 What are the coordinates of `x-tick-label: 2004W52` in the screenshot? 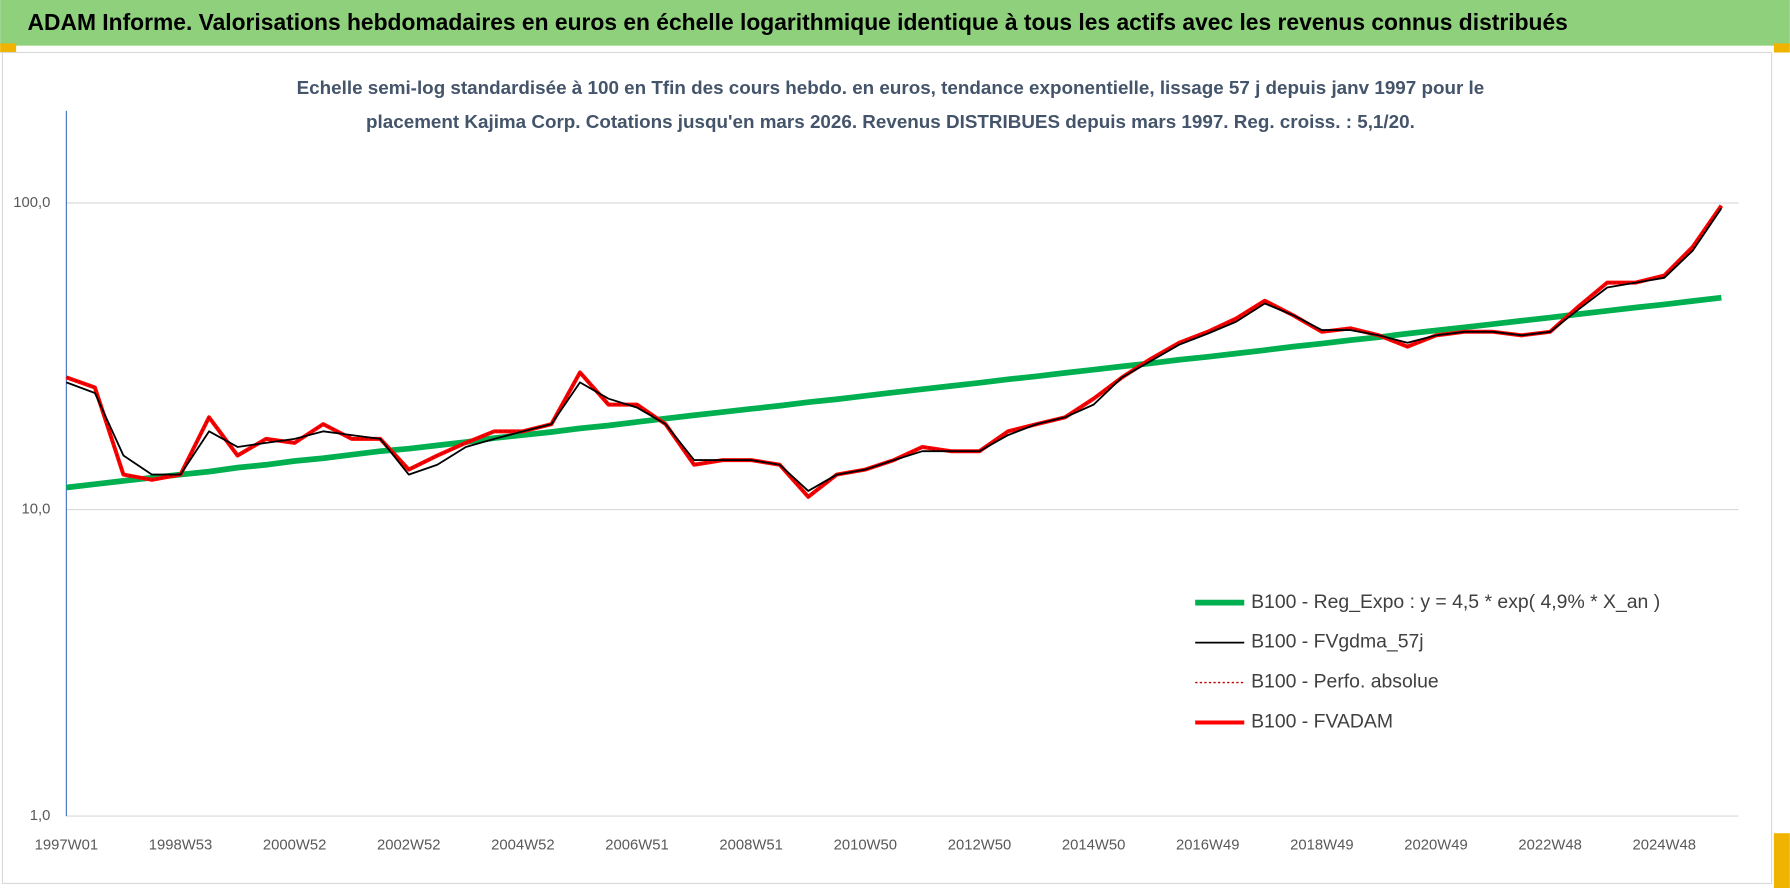 It's located at (522, 846).